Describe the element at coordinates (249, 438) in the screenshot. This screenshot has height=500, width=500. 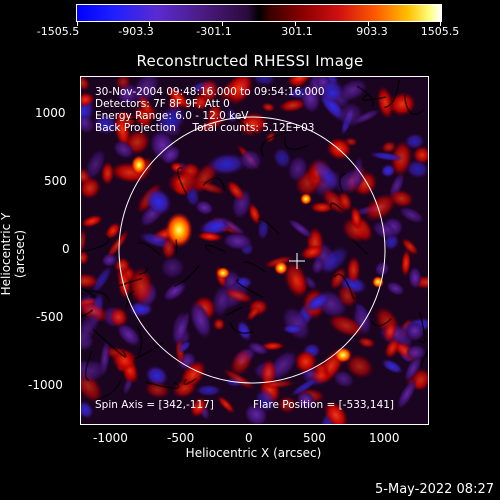
I see `x-tick-label: 0` at that location.